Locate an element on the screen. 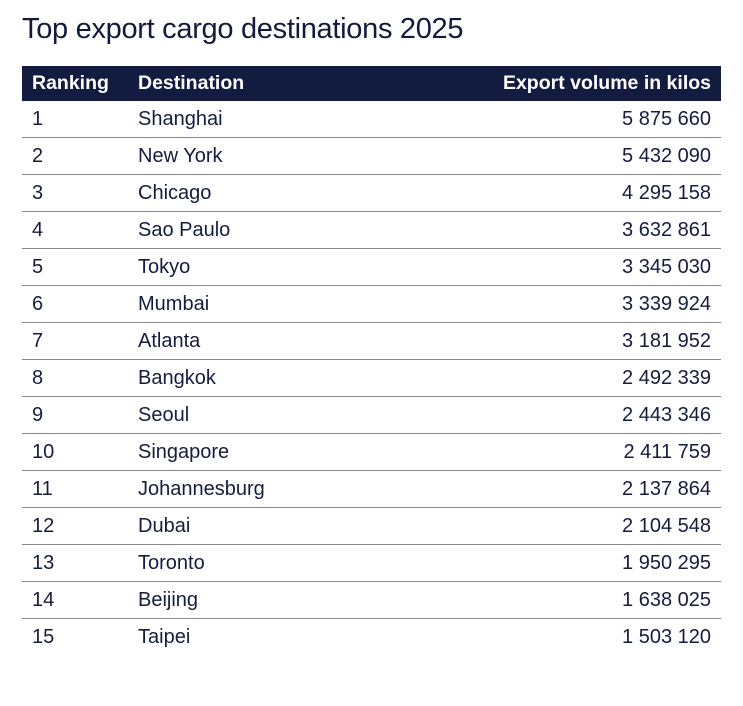  table-row: 7 Atlanta 3 181 952 is located at coordinates (371, 341).